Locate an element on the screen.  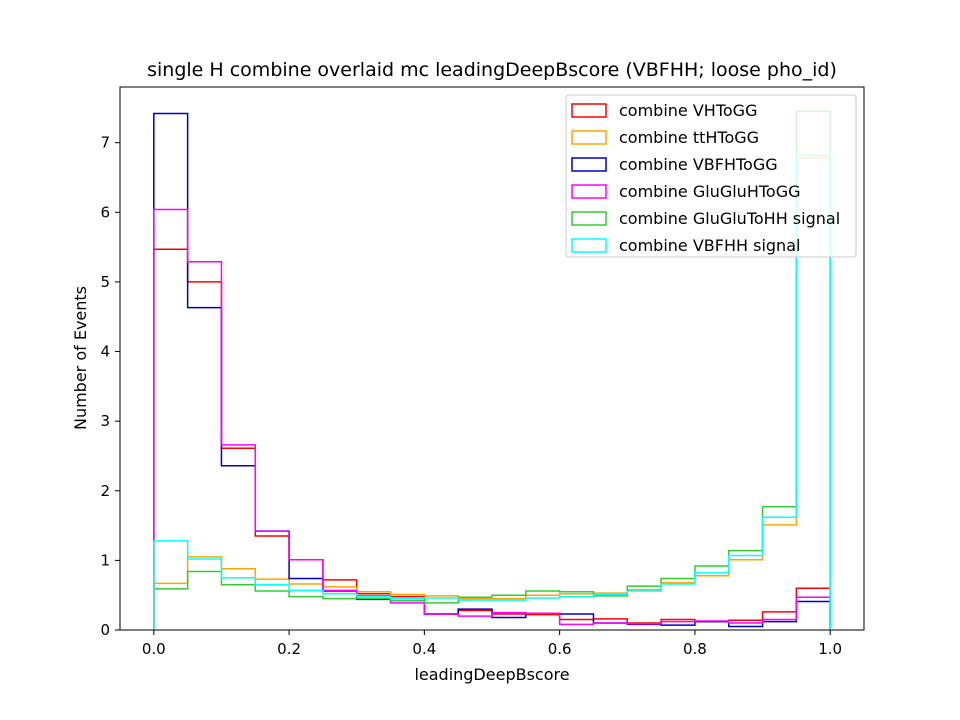
x-tick-label: 0.4 is located at coordinates (424, 649).